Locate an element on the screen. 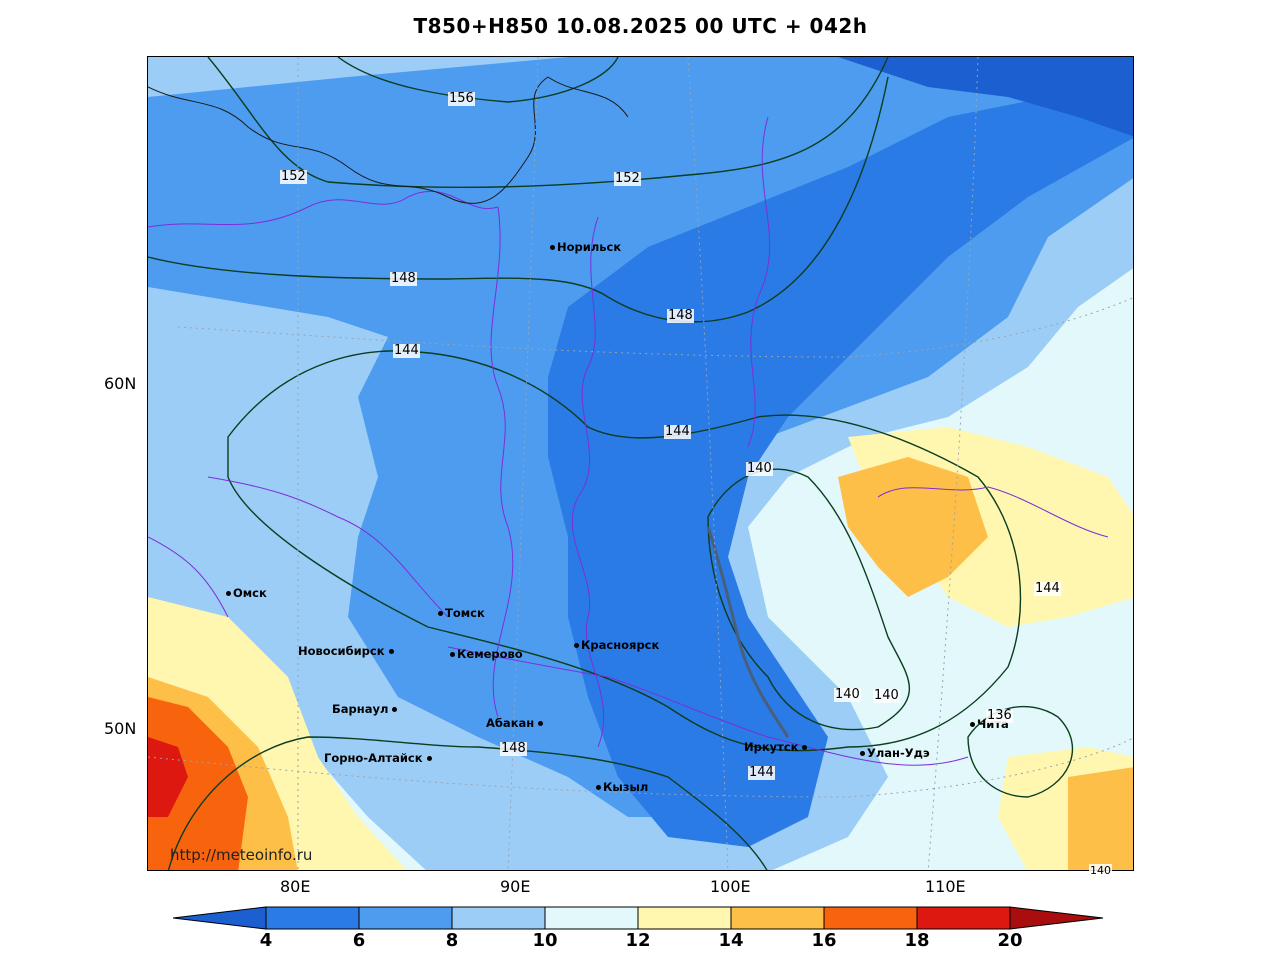 Image resolution: width=1281 pixels, height=963 pixels. colorbar-tick-label: 6 is located at coordinates (359, 940).